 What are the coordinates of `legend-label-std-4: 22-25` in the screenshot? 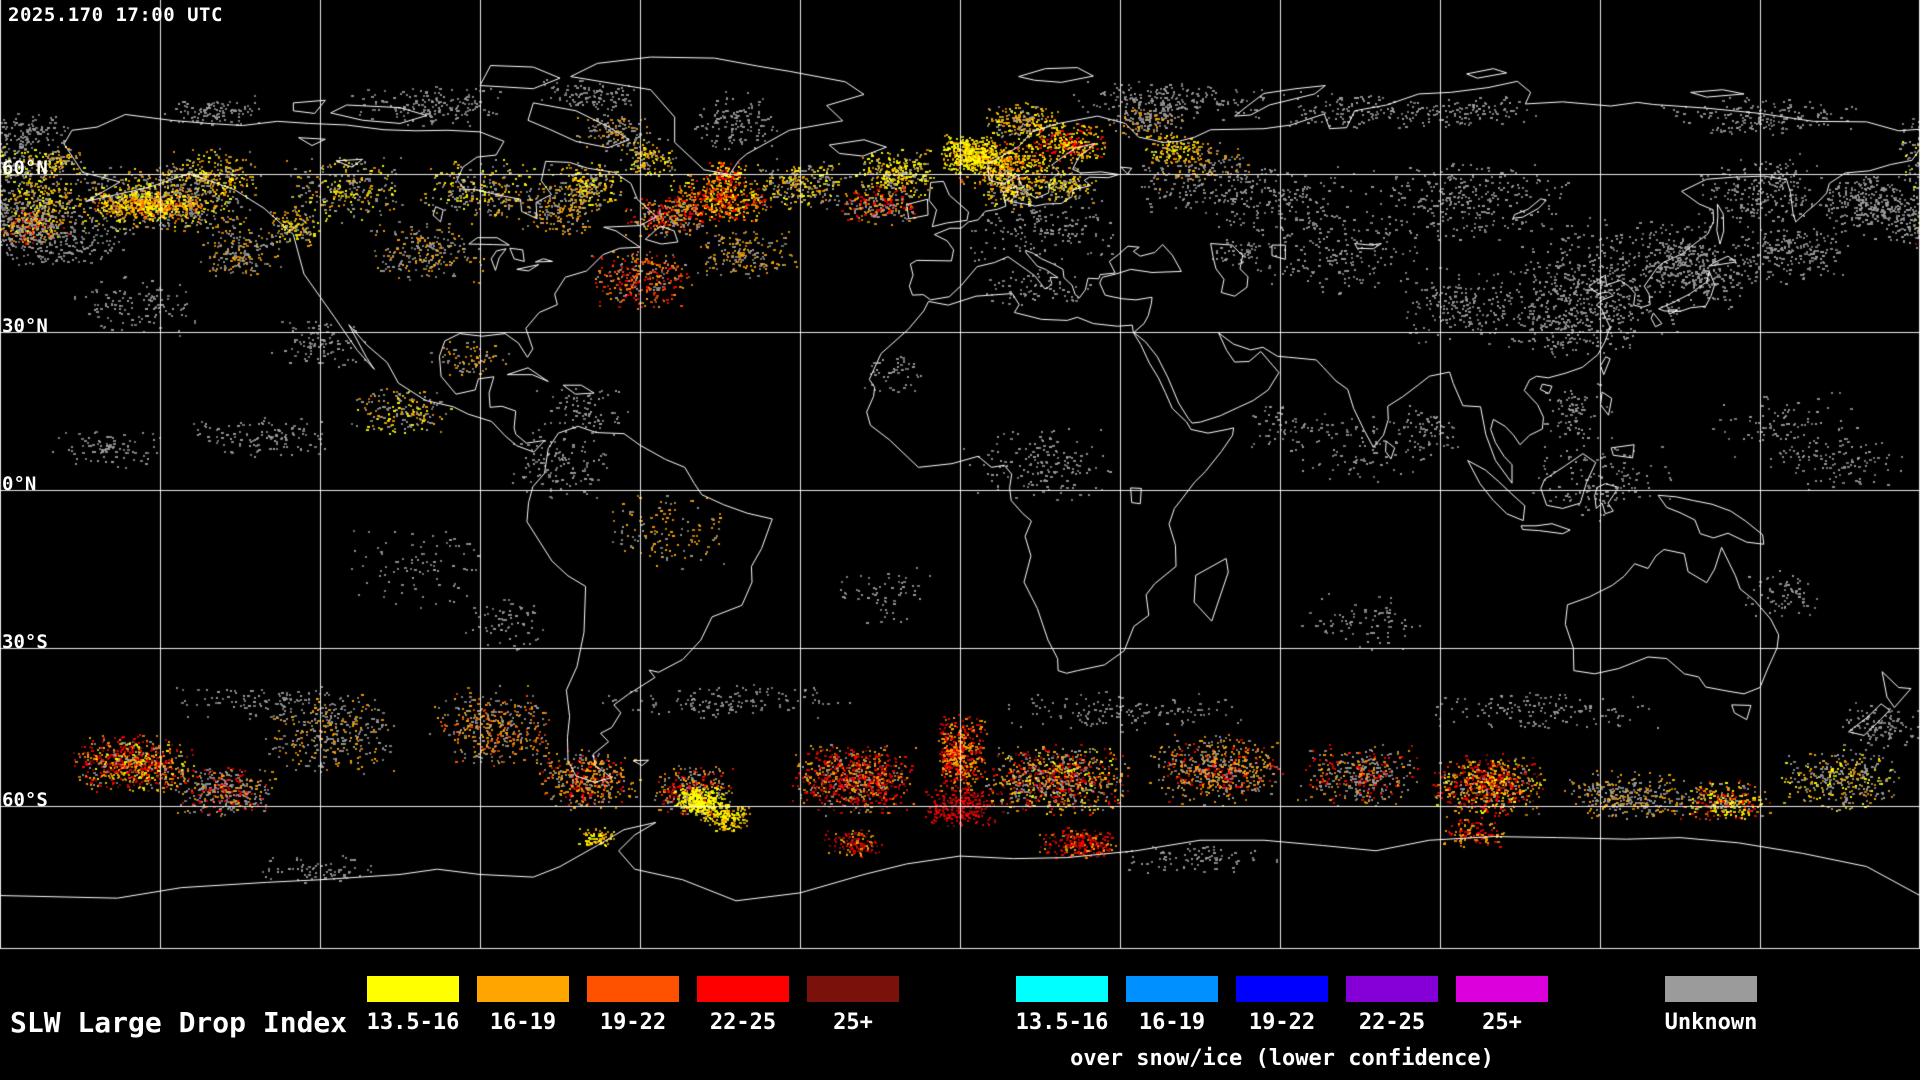 It's located at (743, 1022).